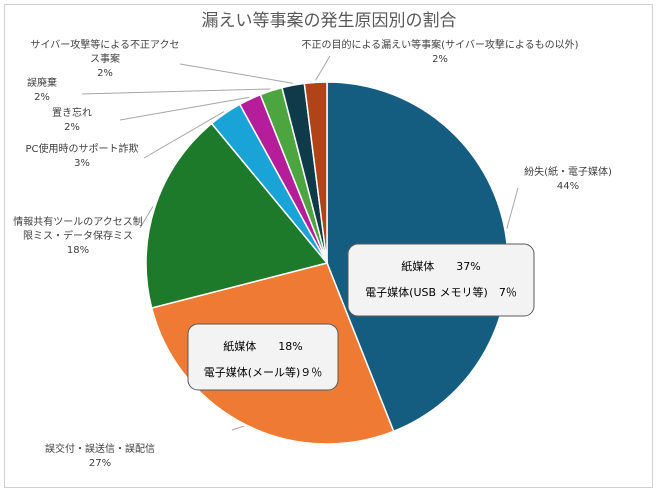  What do you see at coordinates (42, 97) in the screenshot?
I see `slice-label-5-line-1: 2%` at bounding box center [42, 97].